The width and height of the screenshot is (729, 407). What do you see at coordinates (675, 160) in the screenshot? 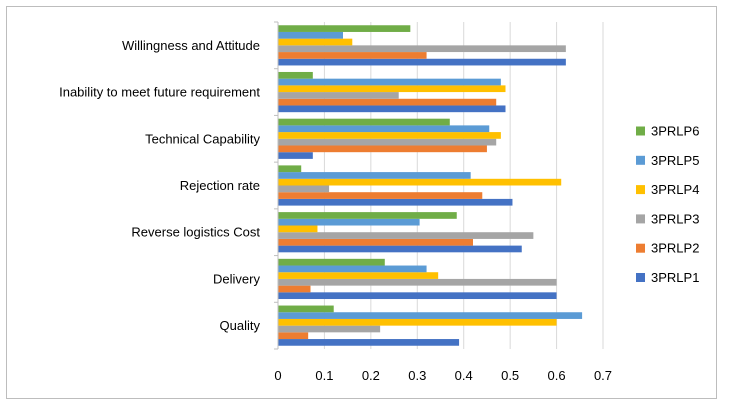
I see `legend-label: 3PRLP5` at bounding box center [675, 160].